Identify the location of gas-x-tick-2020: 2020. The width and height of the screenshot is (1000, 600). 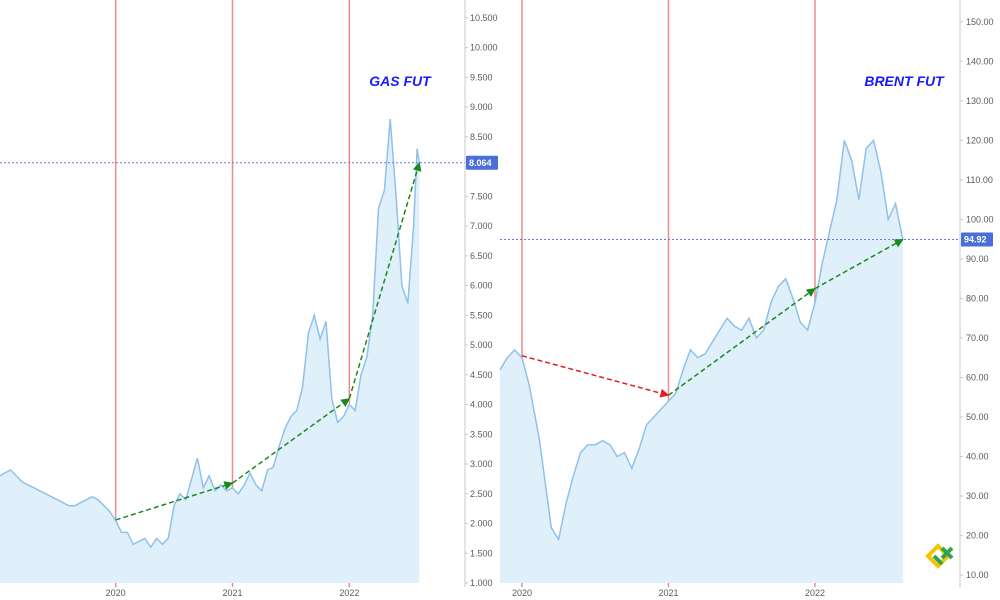
(116, 593).